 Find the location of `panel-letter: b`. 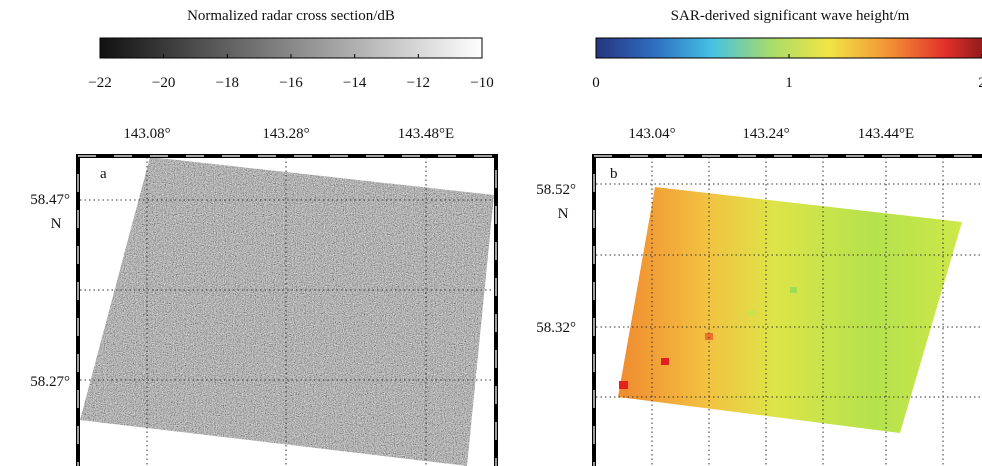

panel-letter: b is located at coordinates (614, 174).